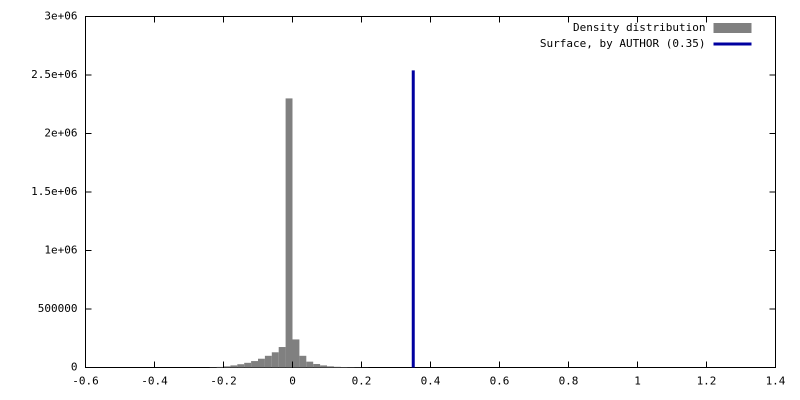 The image size is (800, 400). Describe the element at coordinates (732, 28) in the screenshot. I see `legend-swatch` at that location.